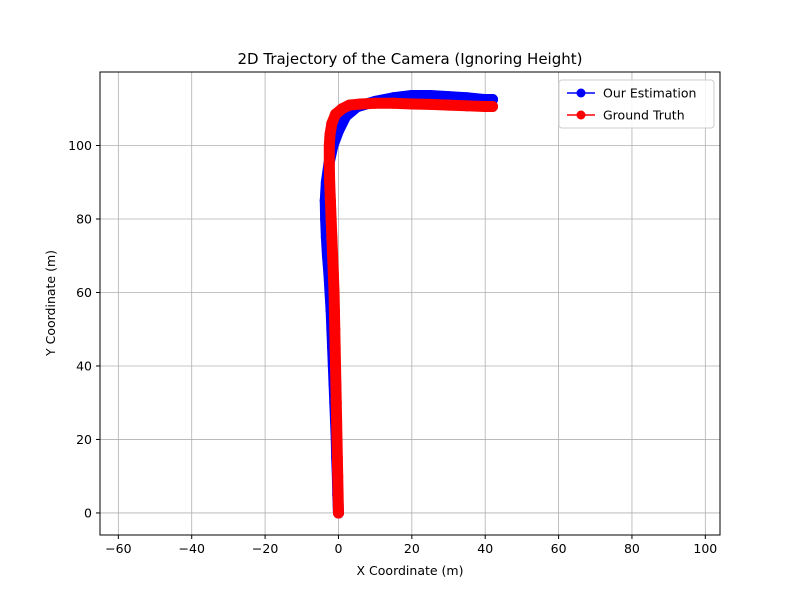  What do you see at coordinates (84, 439) in the screenshot?
I see `y-tick-label: 20` at bounding box center [84, 439].